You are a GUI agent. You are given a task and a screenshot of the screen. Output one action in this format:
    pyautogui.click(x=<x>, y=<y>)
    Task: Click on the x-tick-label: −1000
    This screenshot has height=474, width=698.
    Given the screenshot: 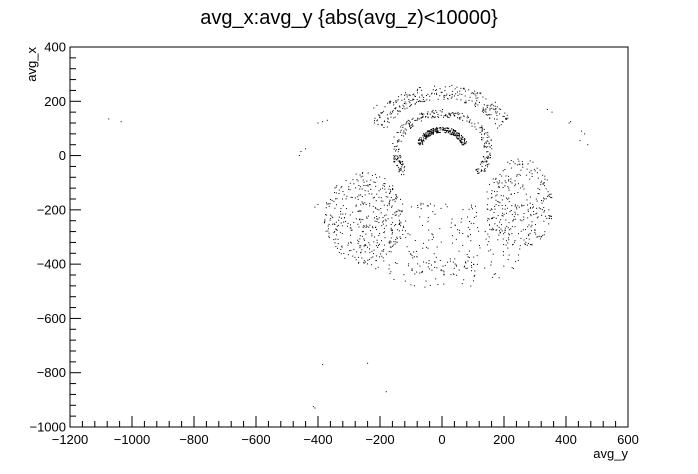 What is the action you would take?
    pyautogui.click(x=132, y=439)
    